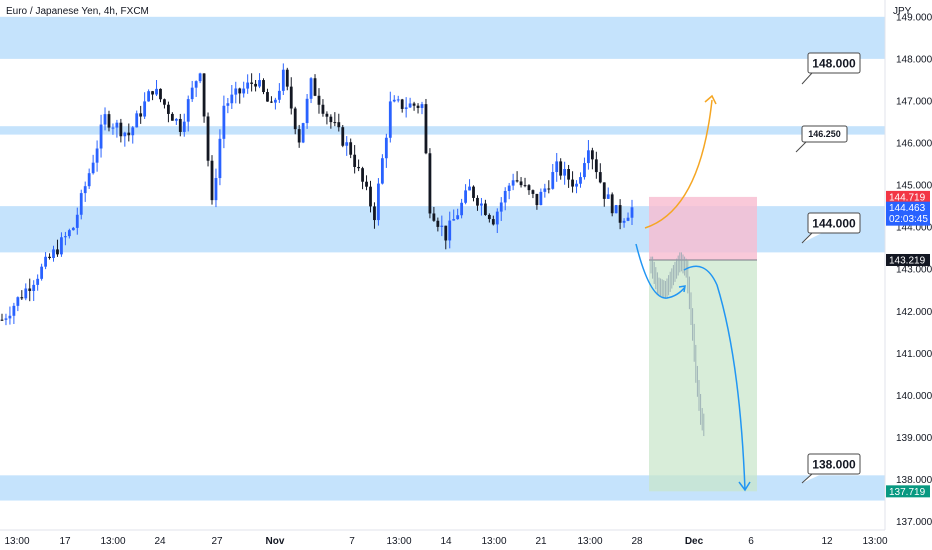 The width and height of the screenshot is (932, 550). I want to click on short-position-tool, so click(703, 344).